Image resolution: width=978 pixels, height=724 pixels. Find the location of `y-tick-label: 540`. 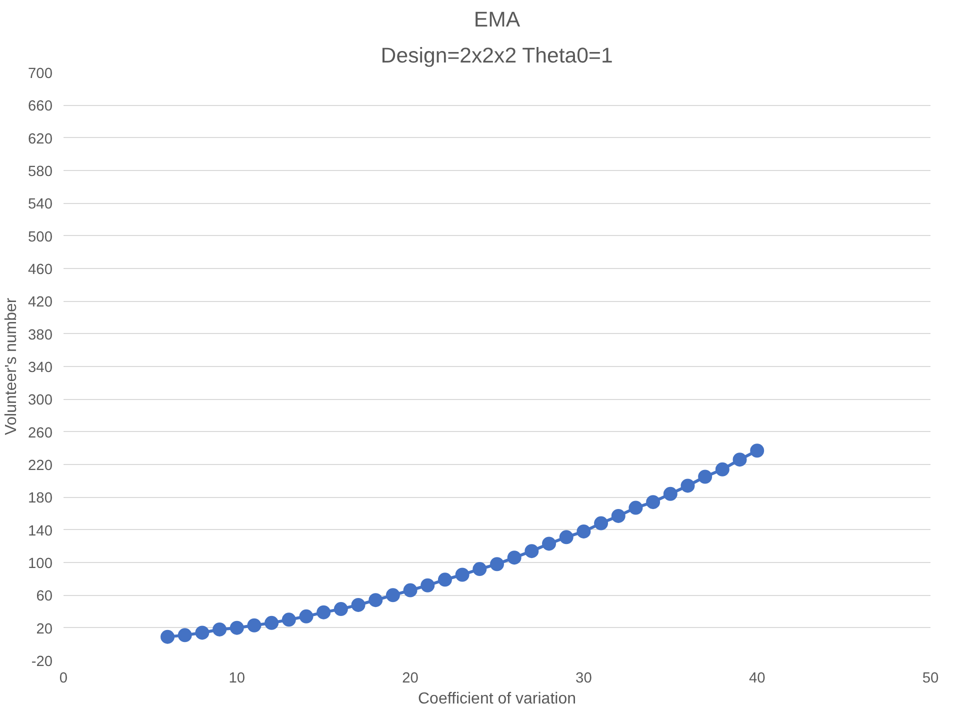

y-tick-label: 540 is located at coordinates (40, 204).